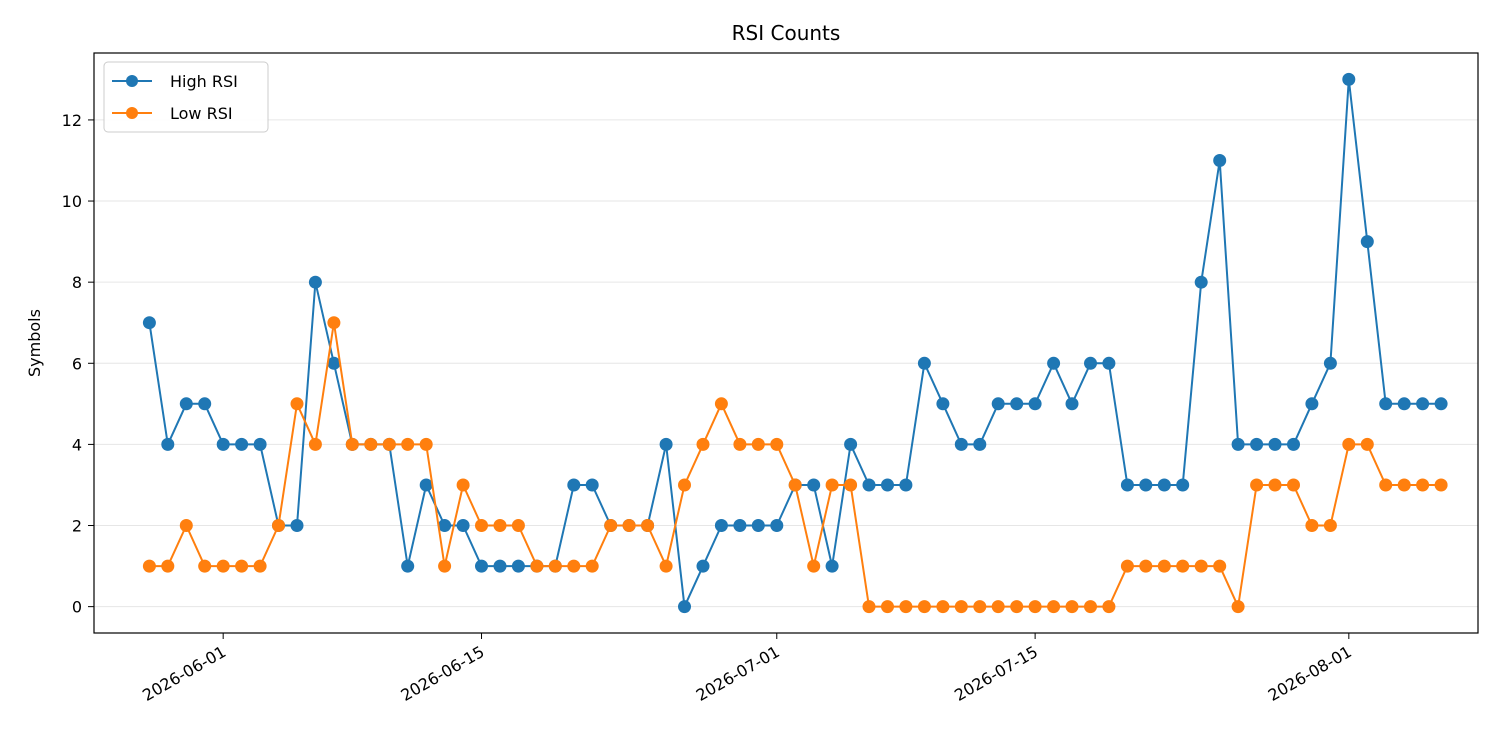 The width and height of the screenshot is (1500, 750). I want to click on legend: High RSI Low RSI, so click(186, 97).